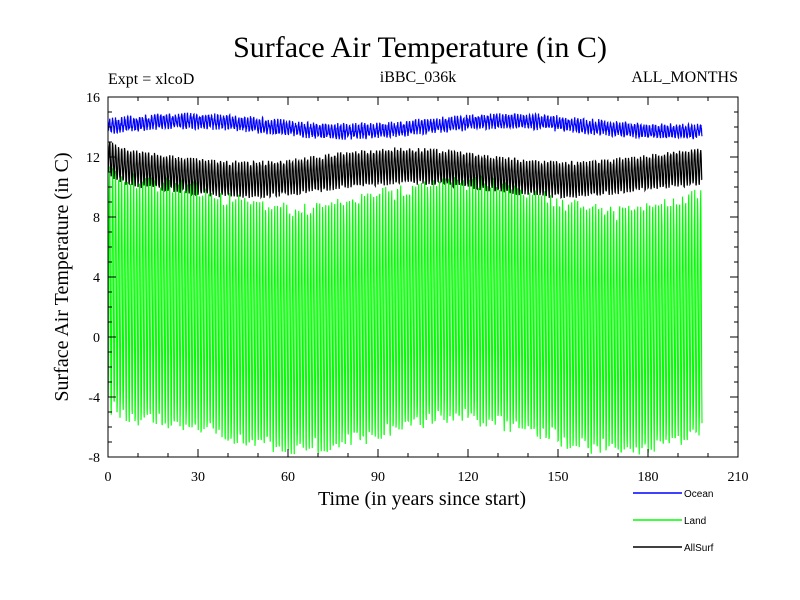 This screenshot has height=600, width=800. I want to click on y-axis-label: Surface Air Temperature (in C), so click(62, 276).